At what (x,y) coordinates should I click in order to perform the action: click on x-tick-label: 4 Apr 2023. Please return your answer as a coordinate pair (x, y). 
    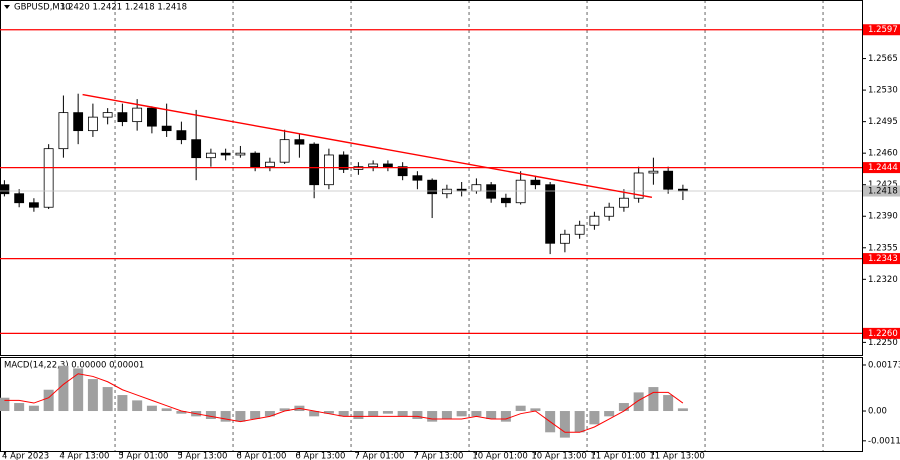
    Looking at the image, I should click on (25, 456).